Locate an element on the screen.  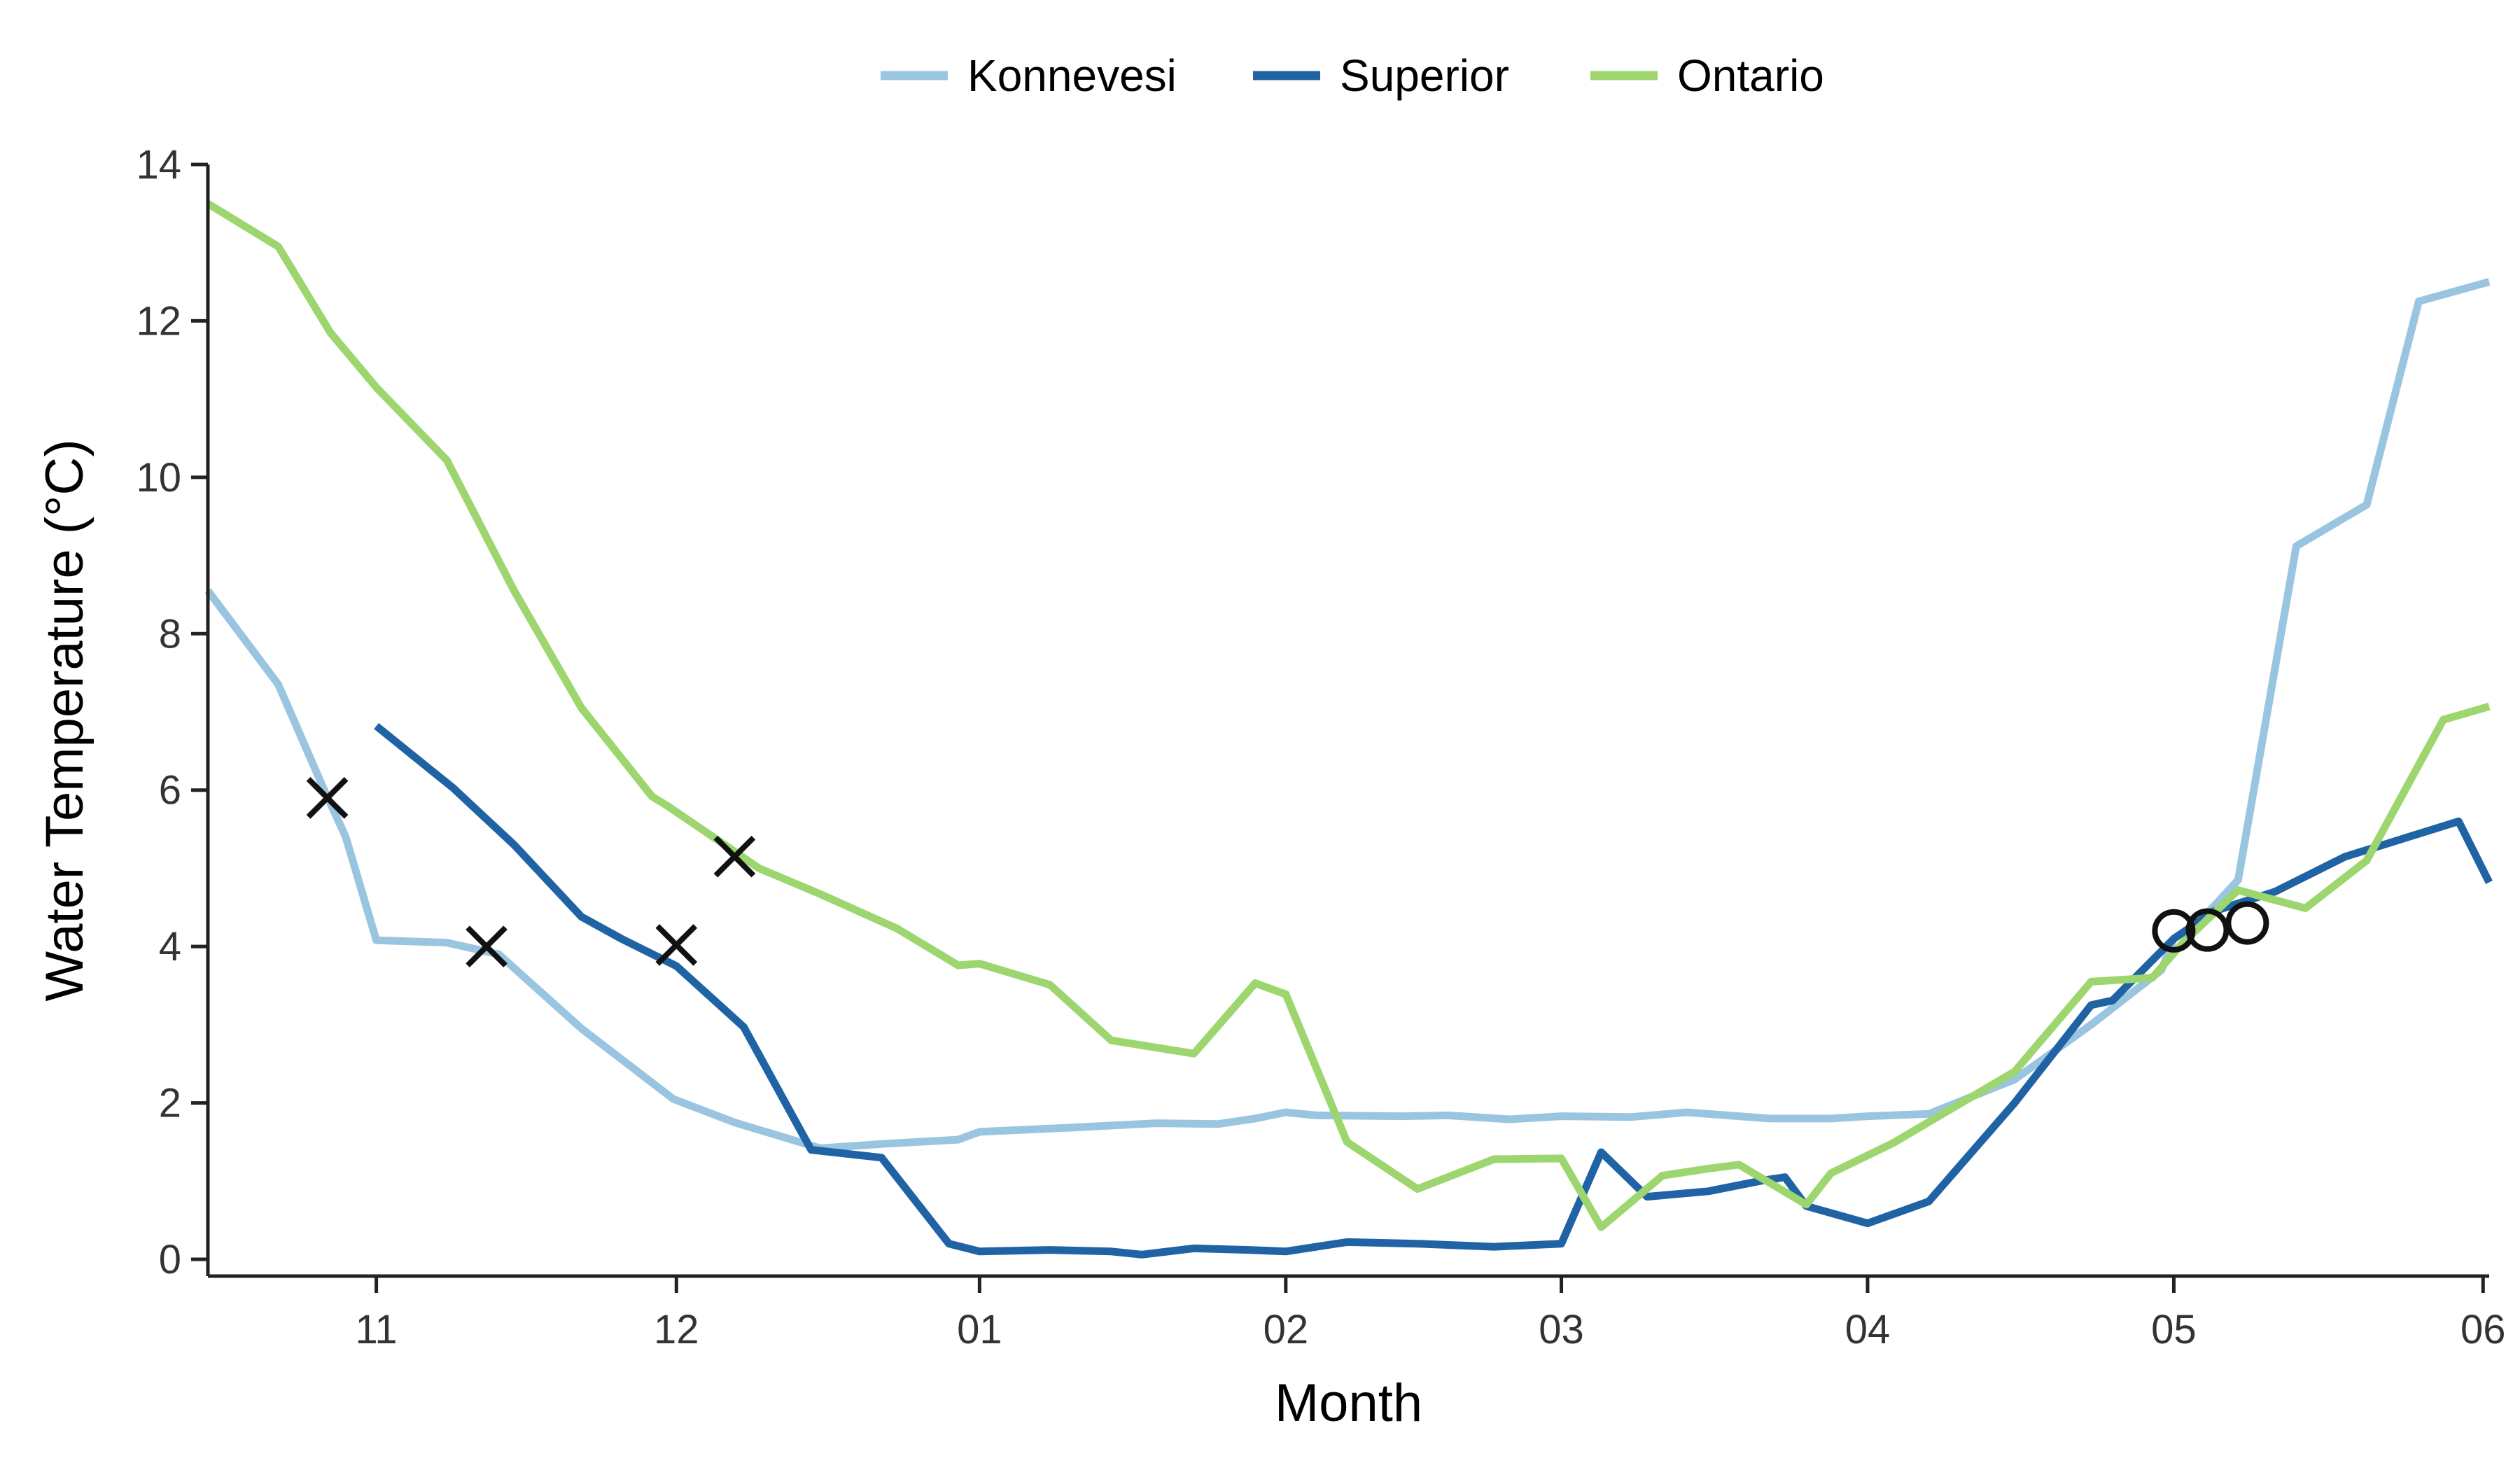
x-tick-label: 04 is located at coordinates (1868, 1329).